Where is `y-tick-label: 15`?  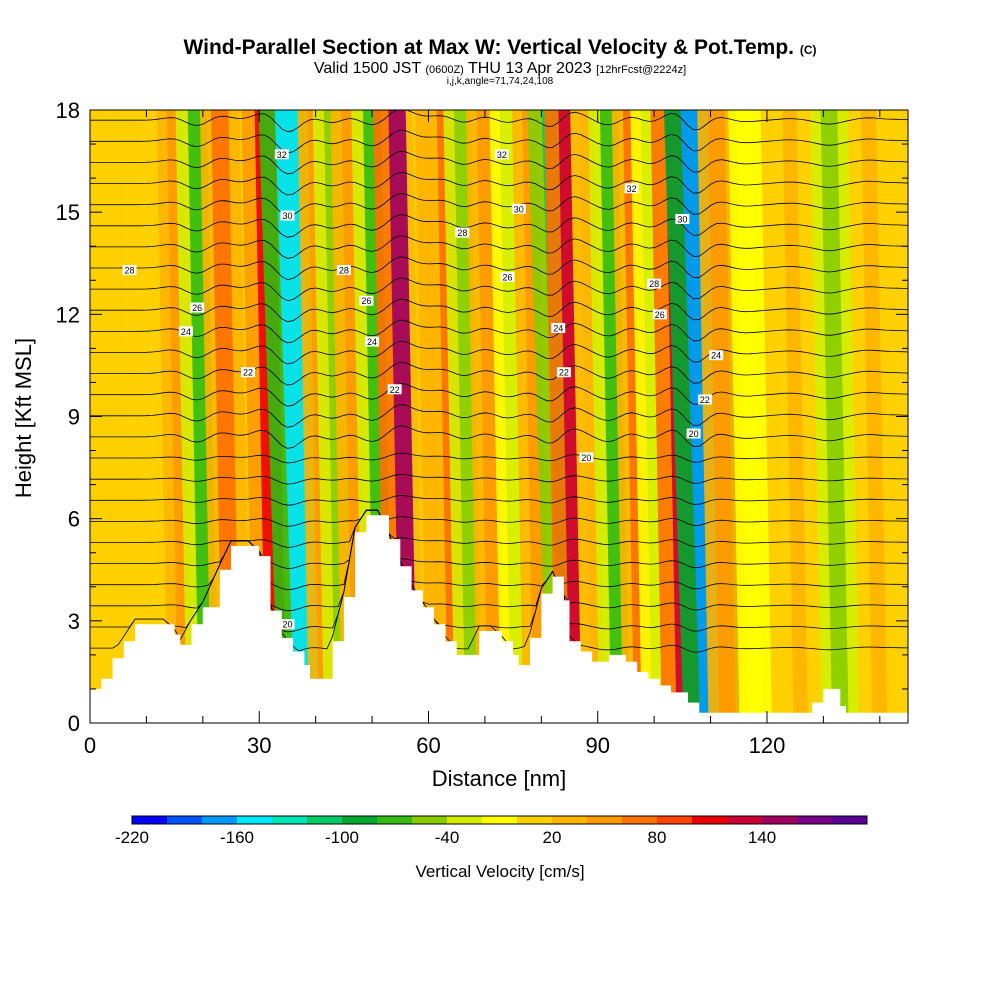
y-tick-label: 15 is located at coordinates (68, 212).